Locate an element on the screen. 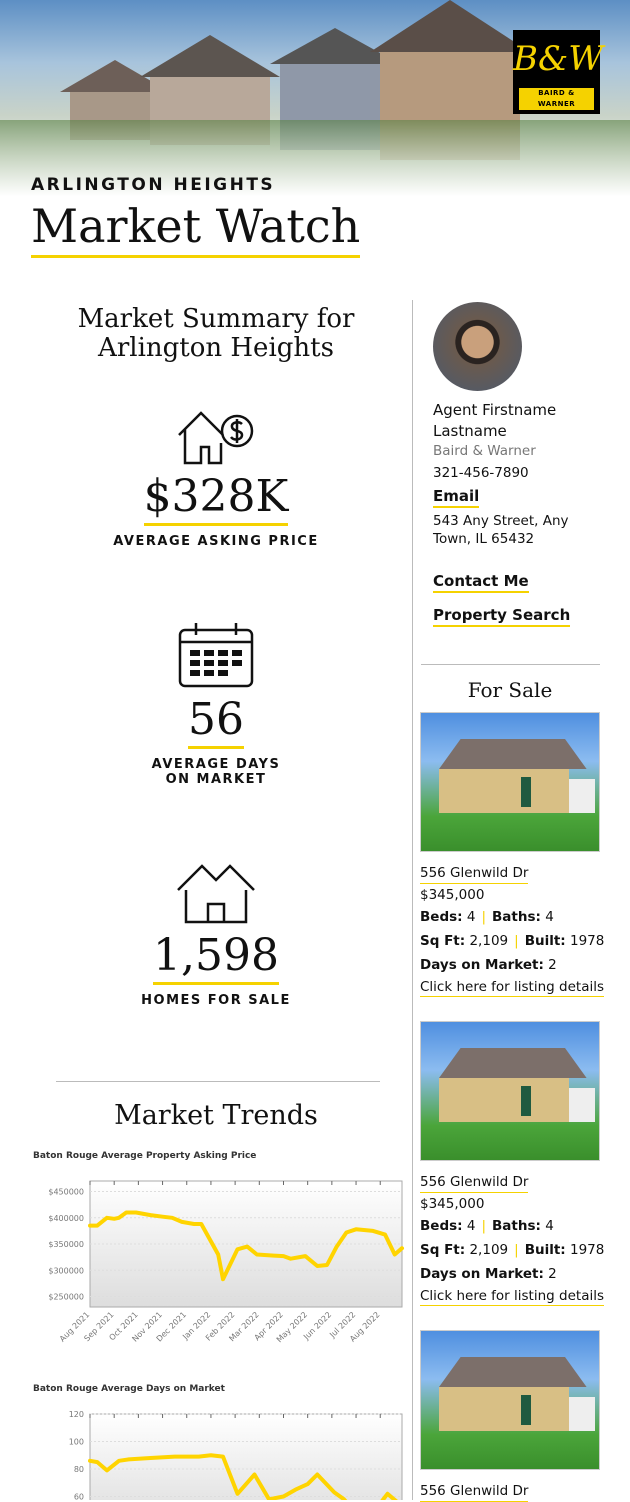  email-link: Email is located at coordinates (456, 497).